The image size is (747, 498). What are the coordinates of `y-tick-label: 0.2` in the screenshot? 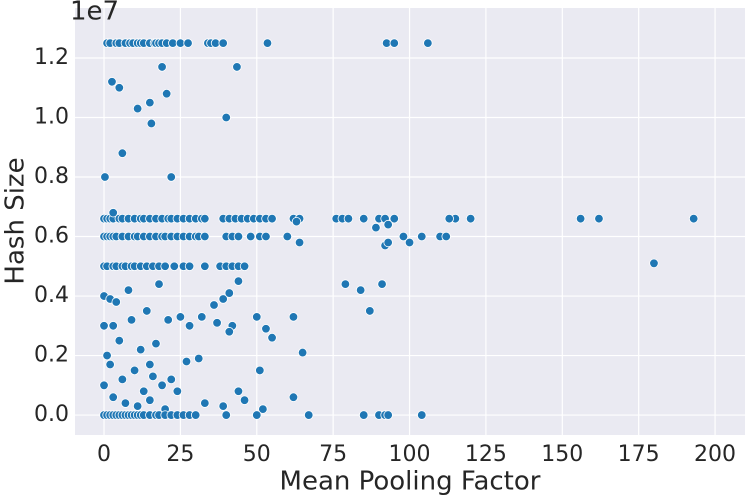 It's located at (51, 355).